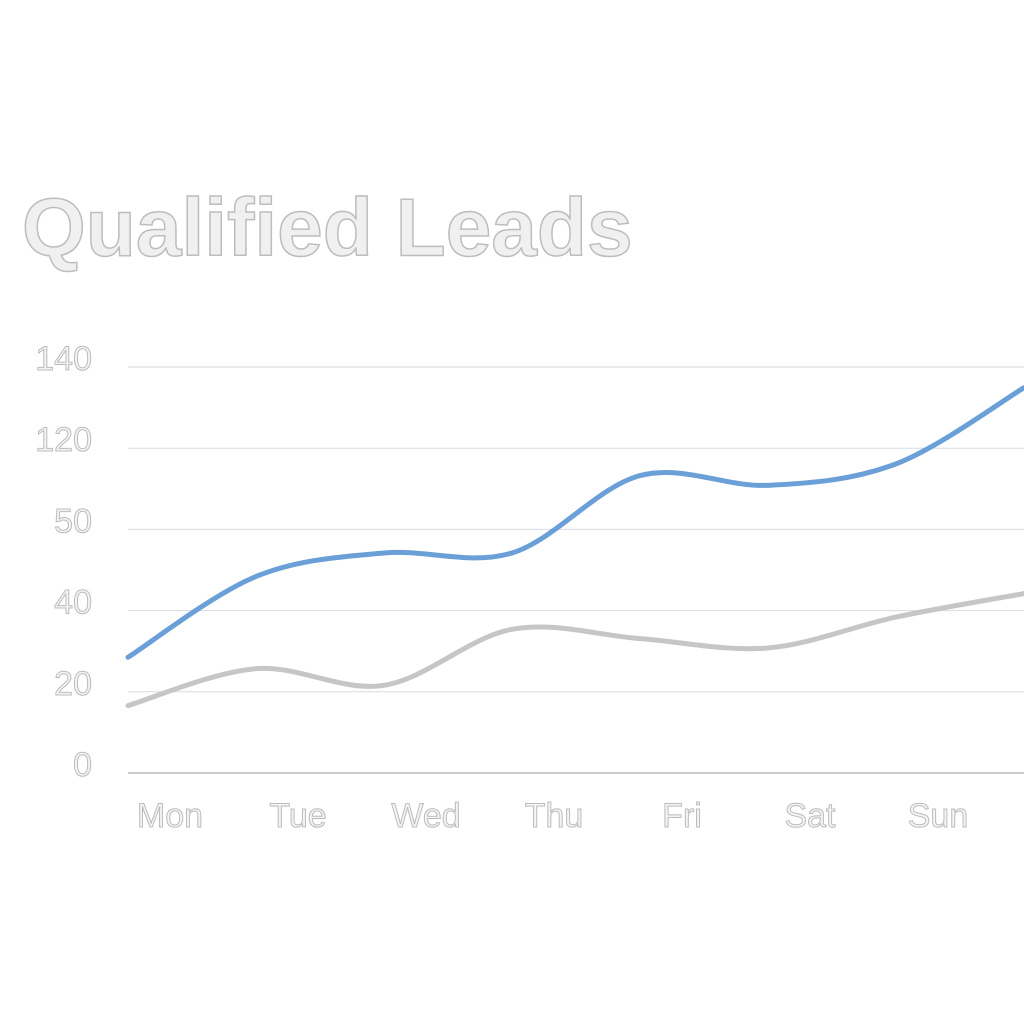  What do you see at coordinates (554, 816) in the screenshot?
I see `x-tick-label: Thu` at bounding box center [554, 816].